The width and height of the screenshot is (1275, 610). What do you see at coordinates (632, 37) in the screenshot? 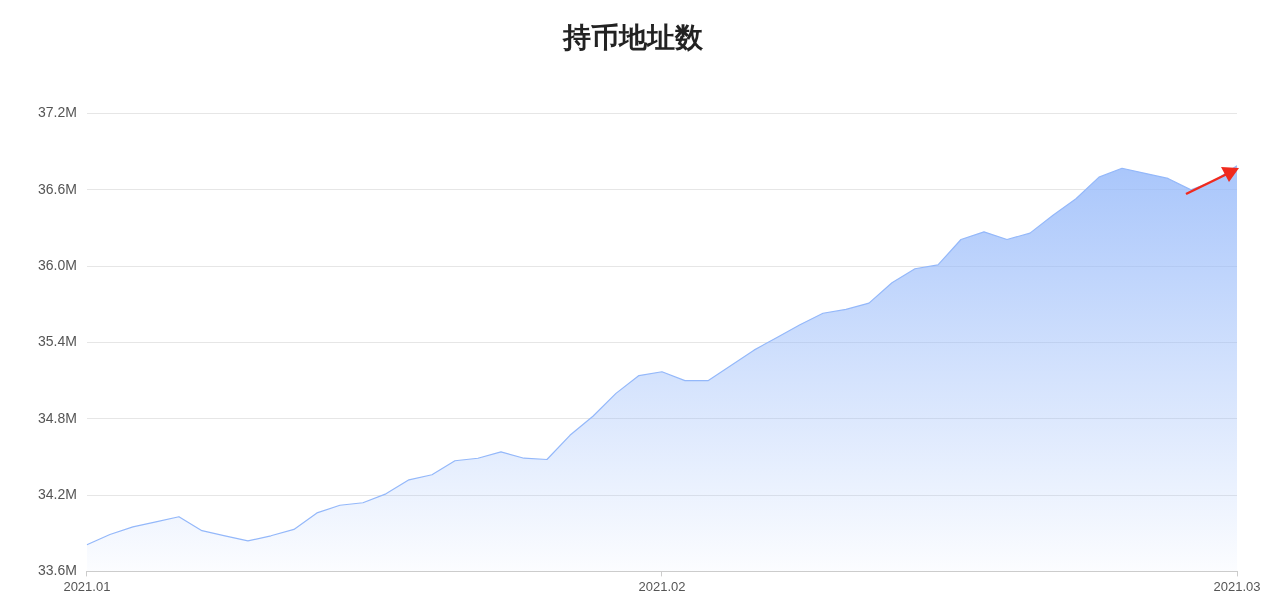
I see `chart-title: 持币地址数` at bounding box center [632, 37].